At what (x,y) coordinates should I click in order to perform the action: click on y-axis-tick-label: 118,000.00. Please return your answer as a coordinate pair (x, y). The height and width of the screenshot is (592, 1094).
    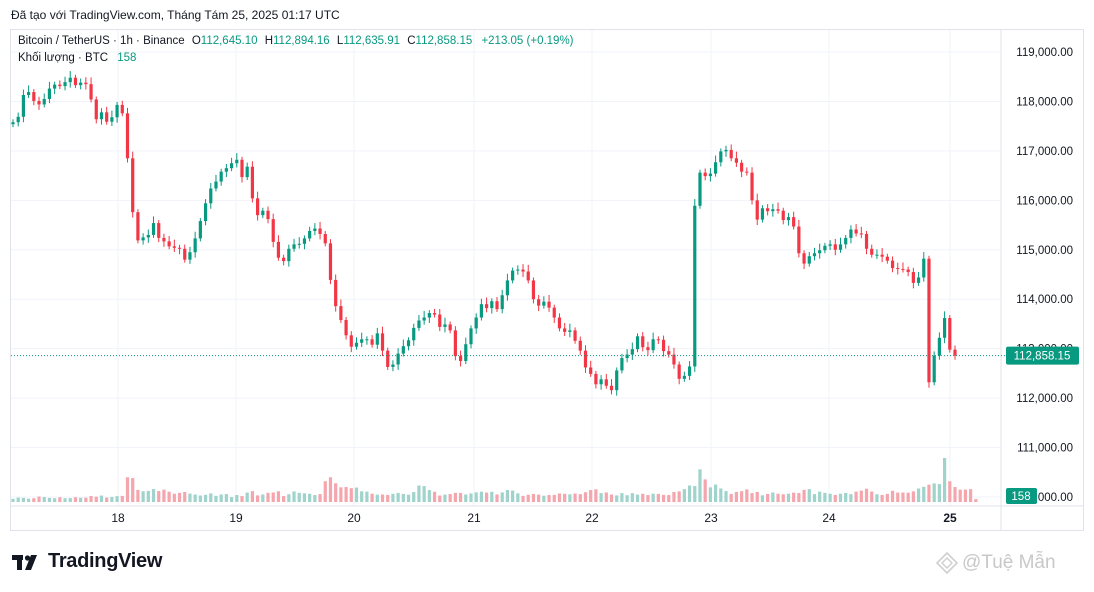
    Looking at the image, I should click on (1044, 102).